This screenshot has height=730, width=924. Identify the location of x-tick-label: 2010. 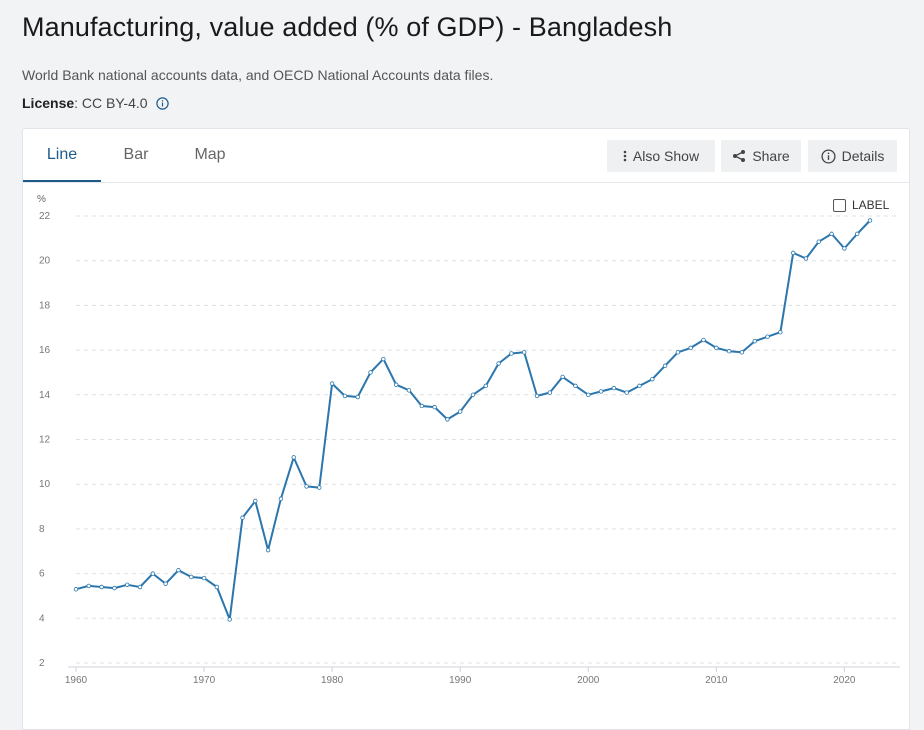
(716, 680).